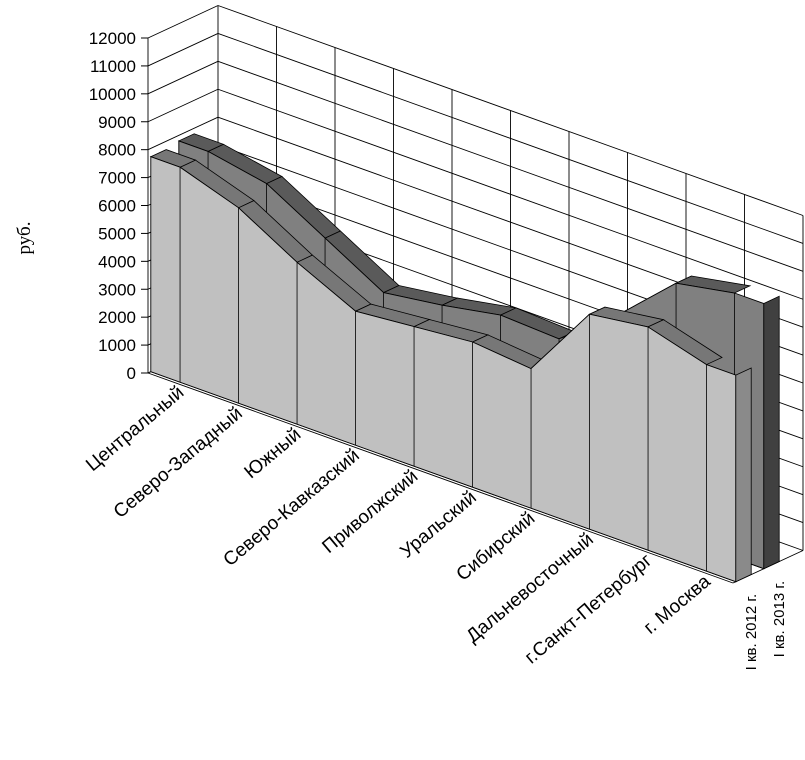 The image size is (805, 760). Describe the element at coordinates (273, 453) in the screenshot. I see `x-category-label: Южный` at that location.